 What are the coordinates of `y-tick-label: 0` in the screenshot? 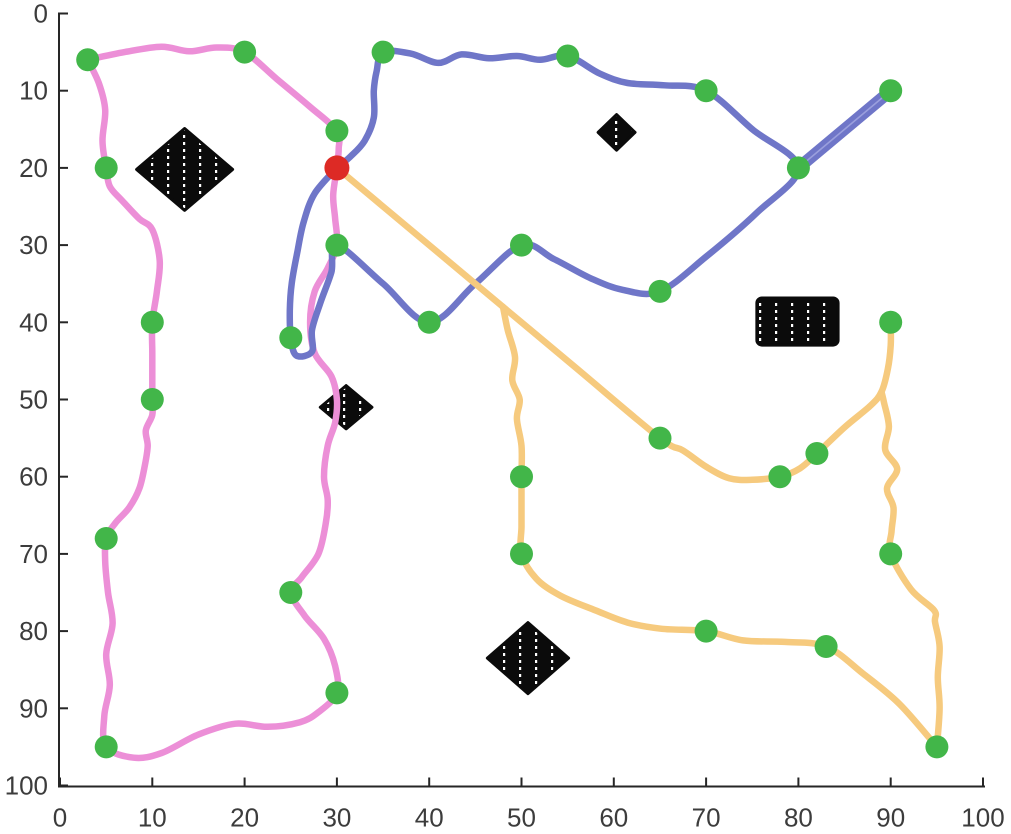 It's located at (41, 14).